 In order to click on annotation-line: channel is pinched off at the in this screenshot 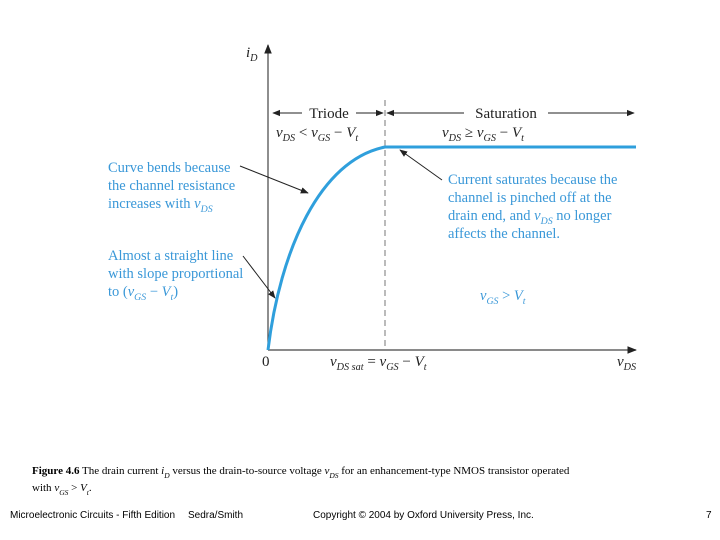, I will do `click(530, 198)`.